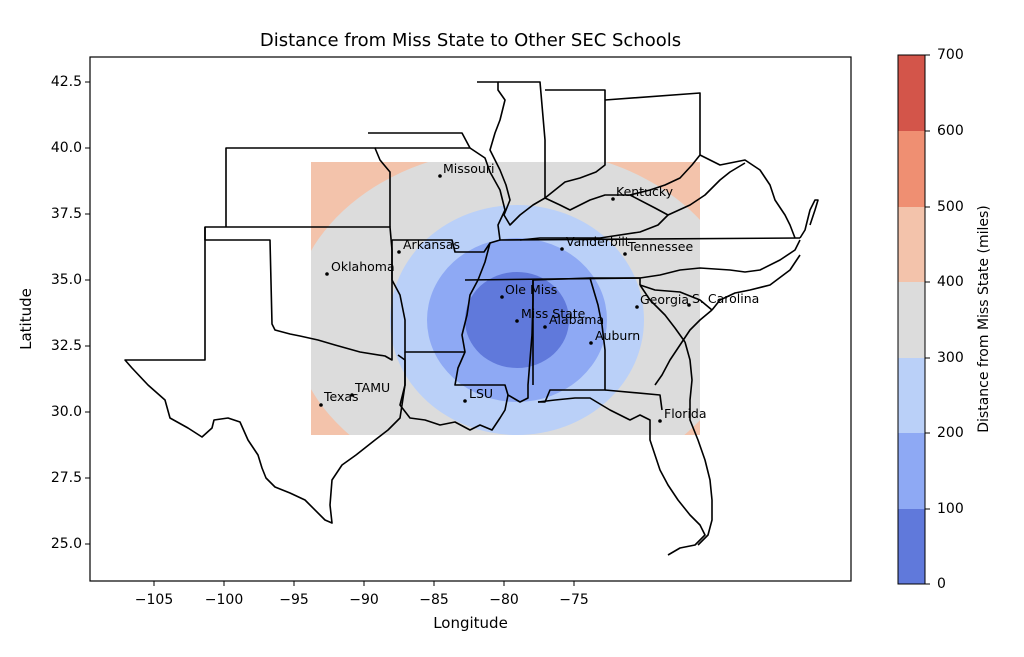  Describe the element at coordinates (481, 393) in the screenshot. I see `school-label-lsu: LSU` at that location.